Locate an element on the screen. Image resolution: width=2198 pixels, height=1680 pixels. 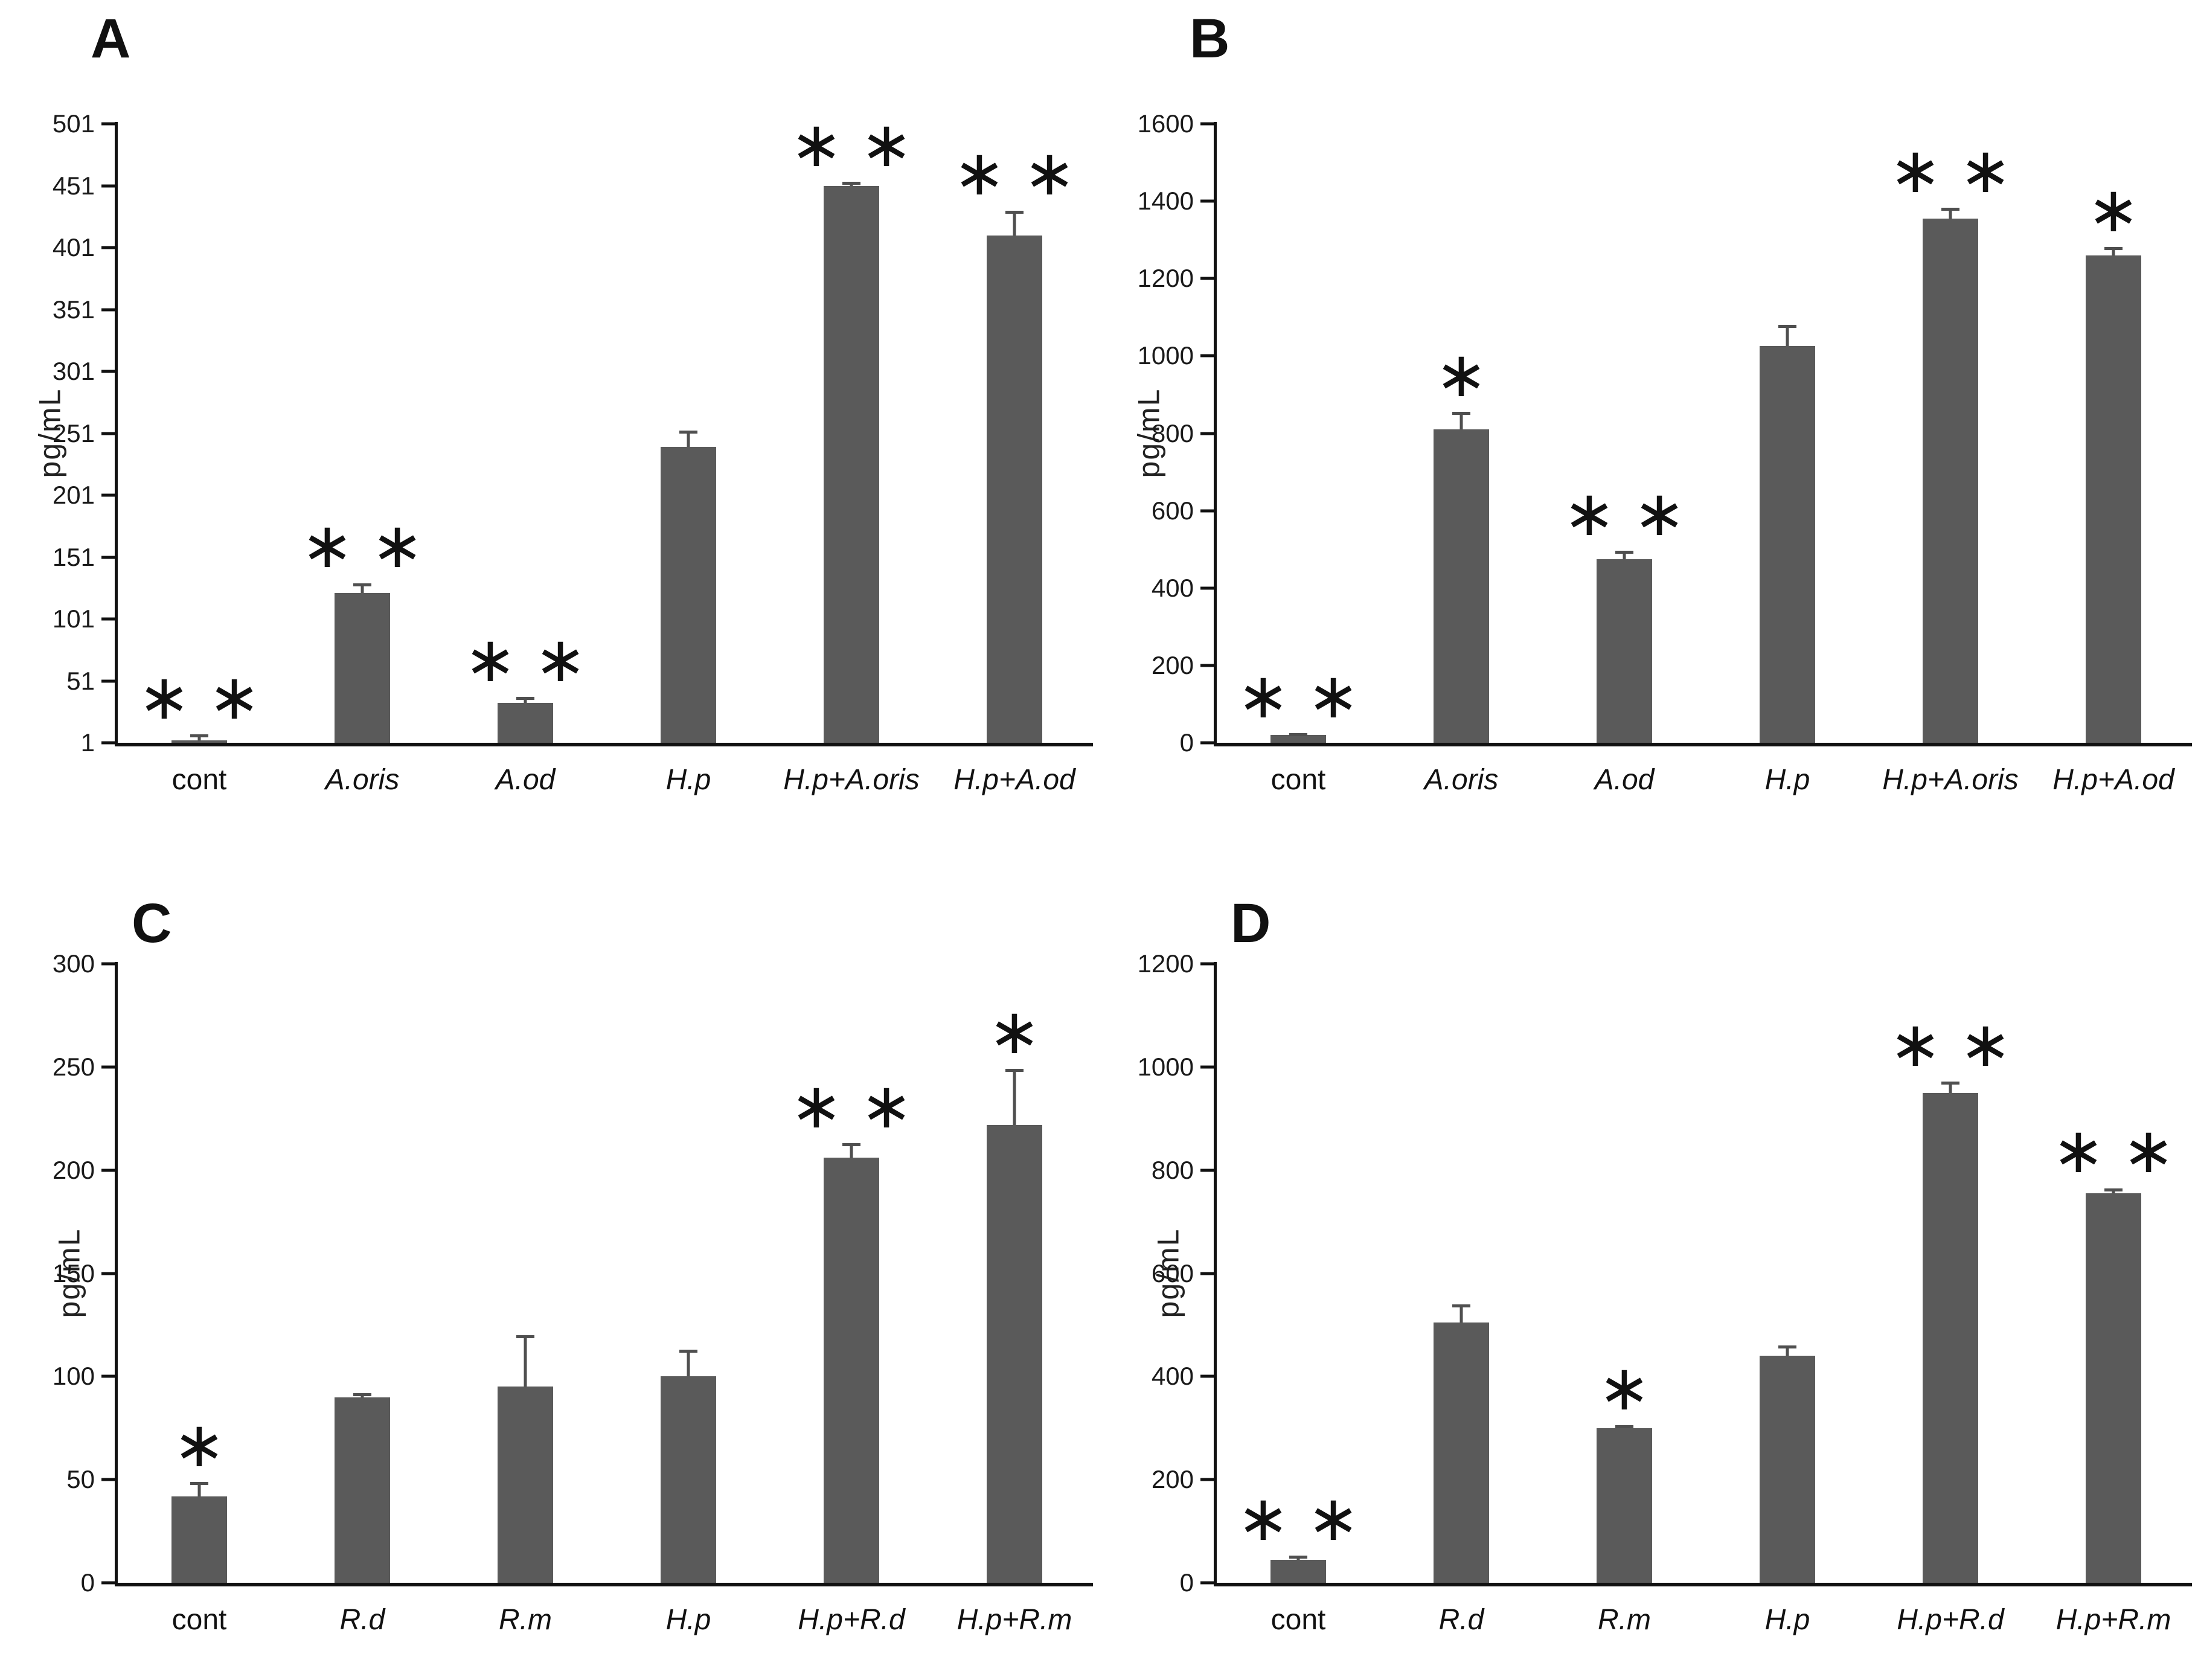
y-tick-label: 151 is located at coordinates (73, 556).